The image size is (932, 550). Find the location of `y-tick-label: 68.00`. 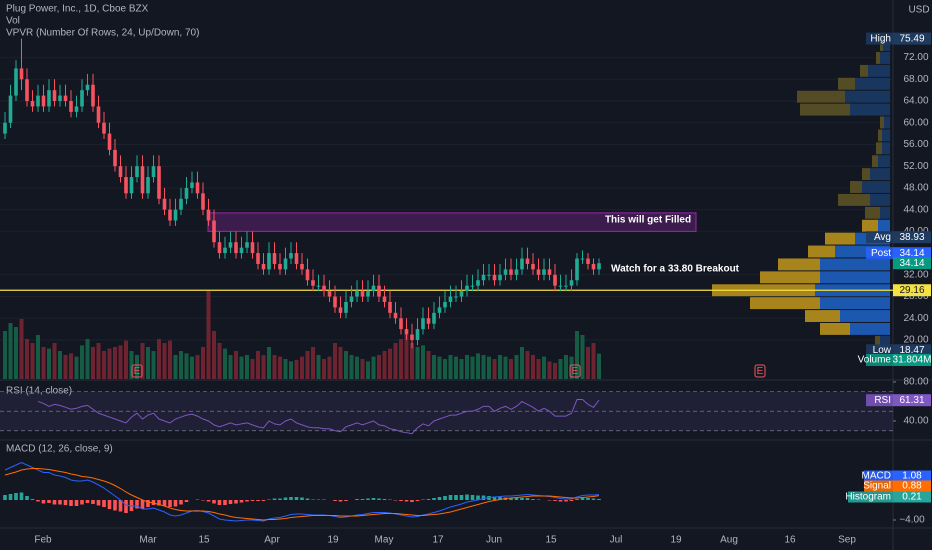

y-tick-label: 68.00 is located at coordinates (915, 79).